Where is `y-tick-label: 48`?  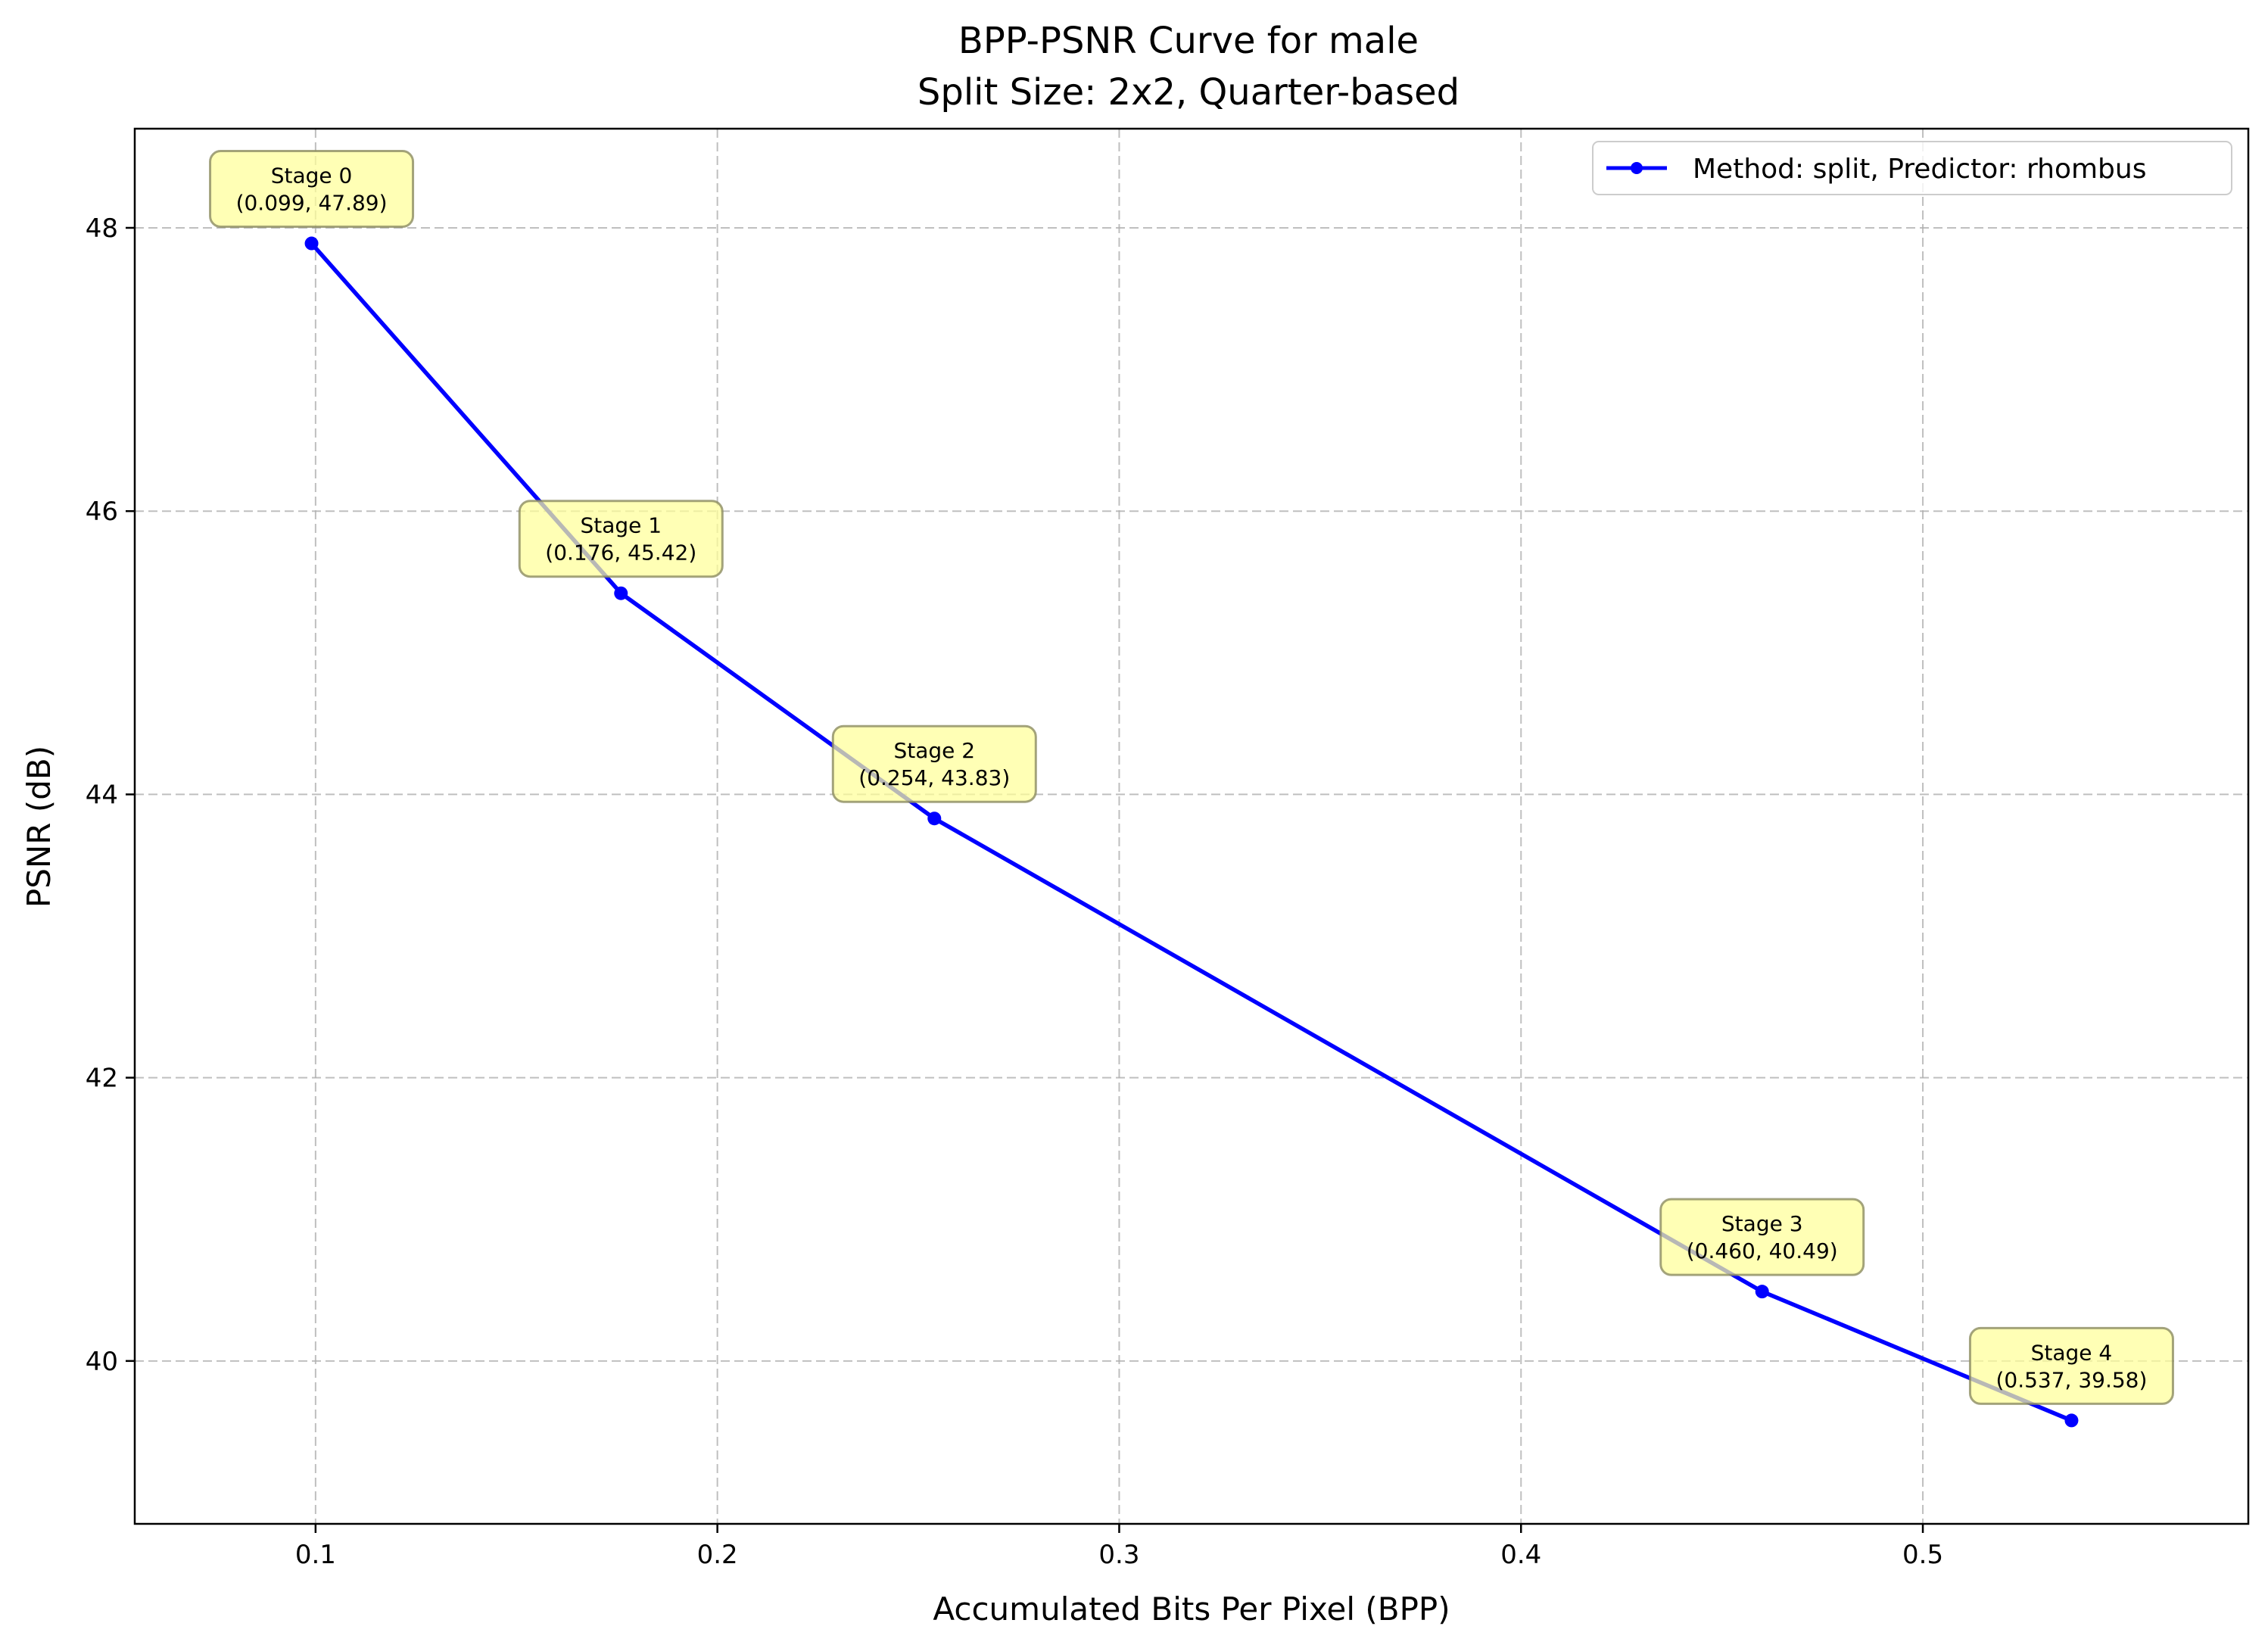 y-tick-label: 48 is located at coordinates (102, 229).